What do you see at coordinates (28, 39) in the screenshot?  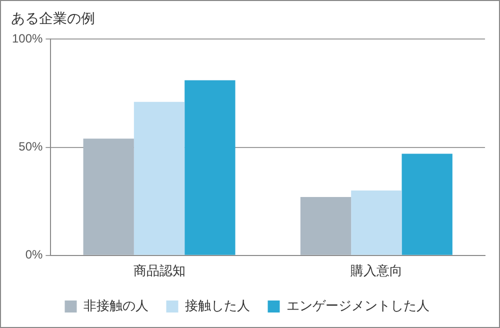 I see `y-tick-label: 100%` at bounding box center [28, 39].